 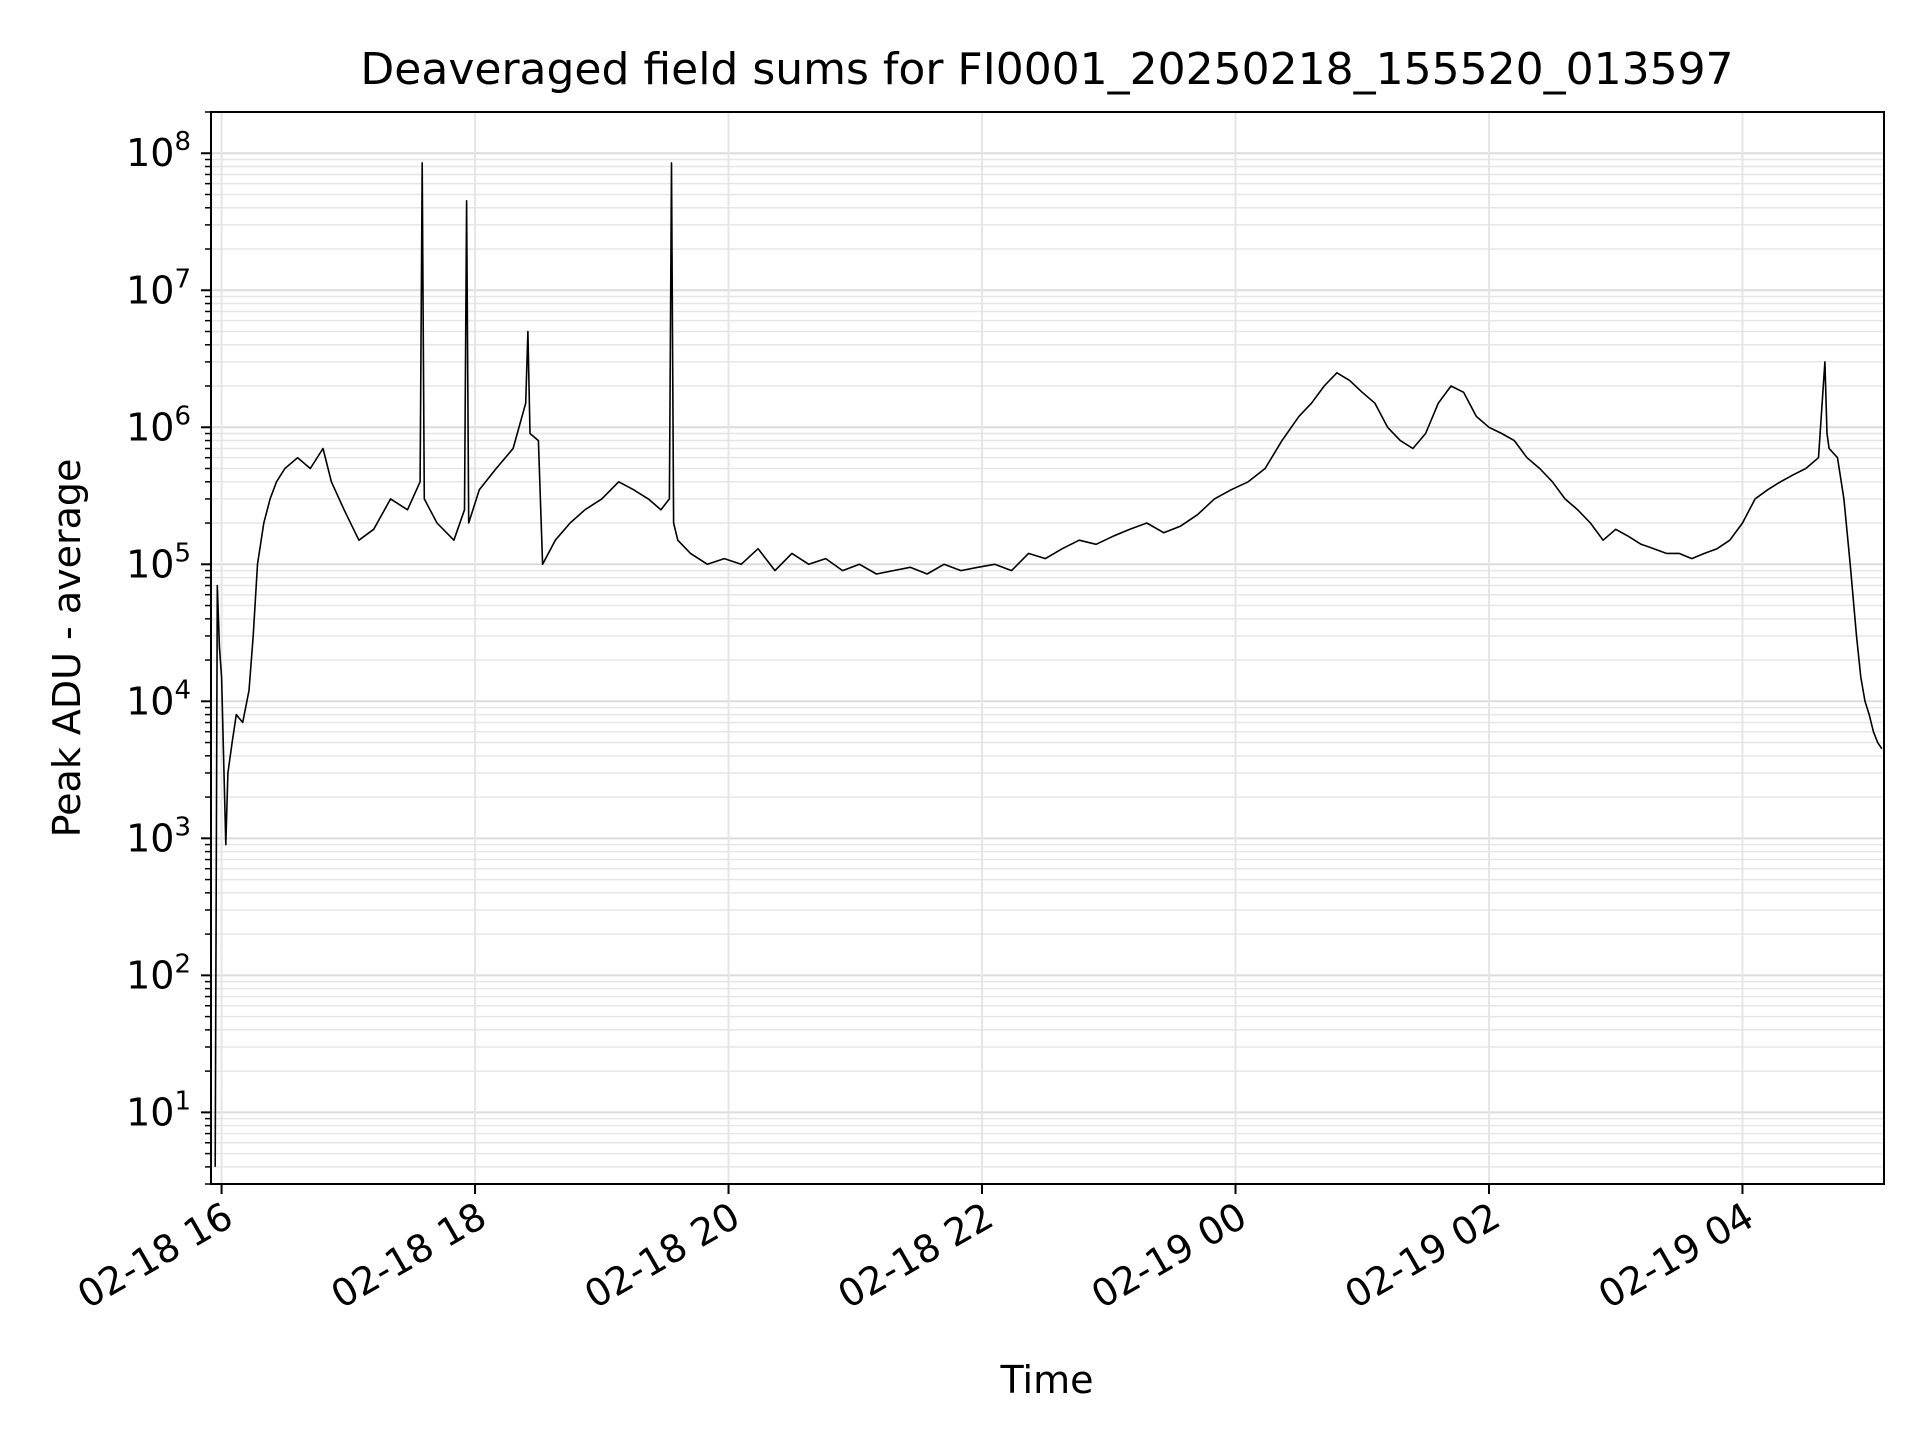 I want to click on y-tick-label: 102, so click(x=158, y=973).